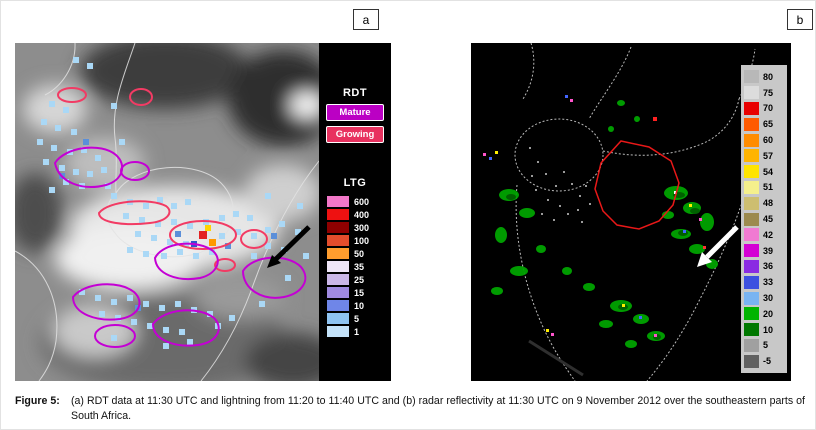 The height and width of the screenshot is (430, 816). I want to click on mature-badge: Mature, so click(355, 112).